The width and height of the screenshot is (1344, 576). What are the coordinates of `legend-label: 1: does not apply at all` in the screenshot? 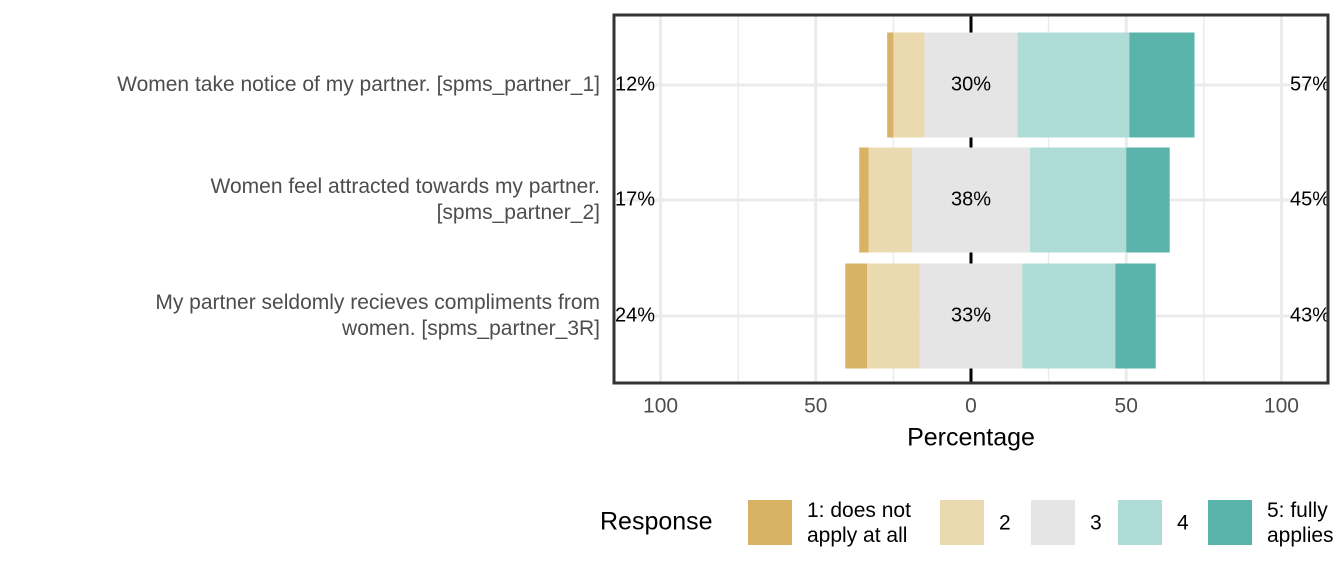 It's located at (859, 523).